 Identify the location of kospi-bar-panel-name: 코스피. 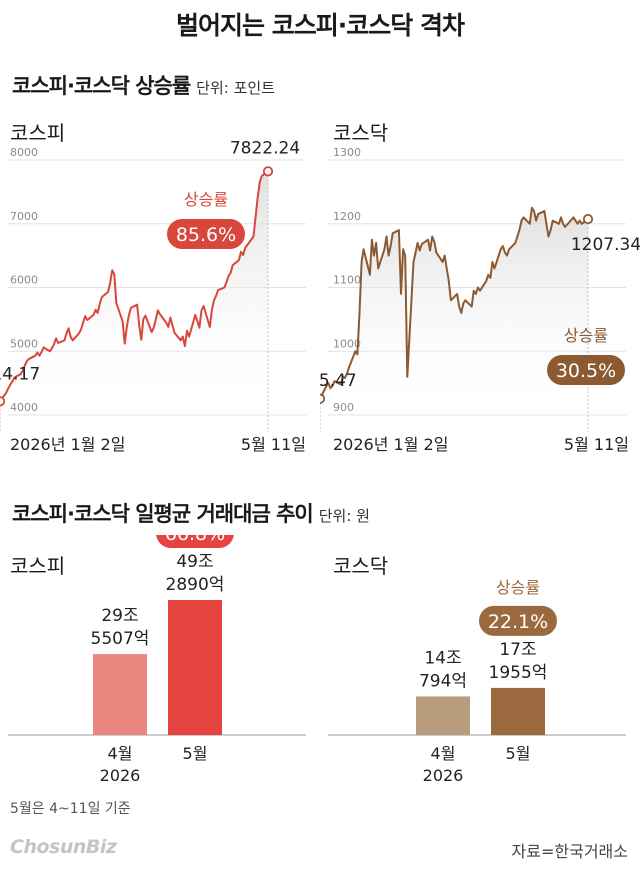
(38, 566).